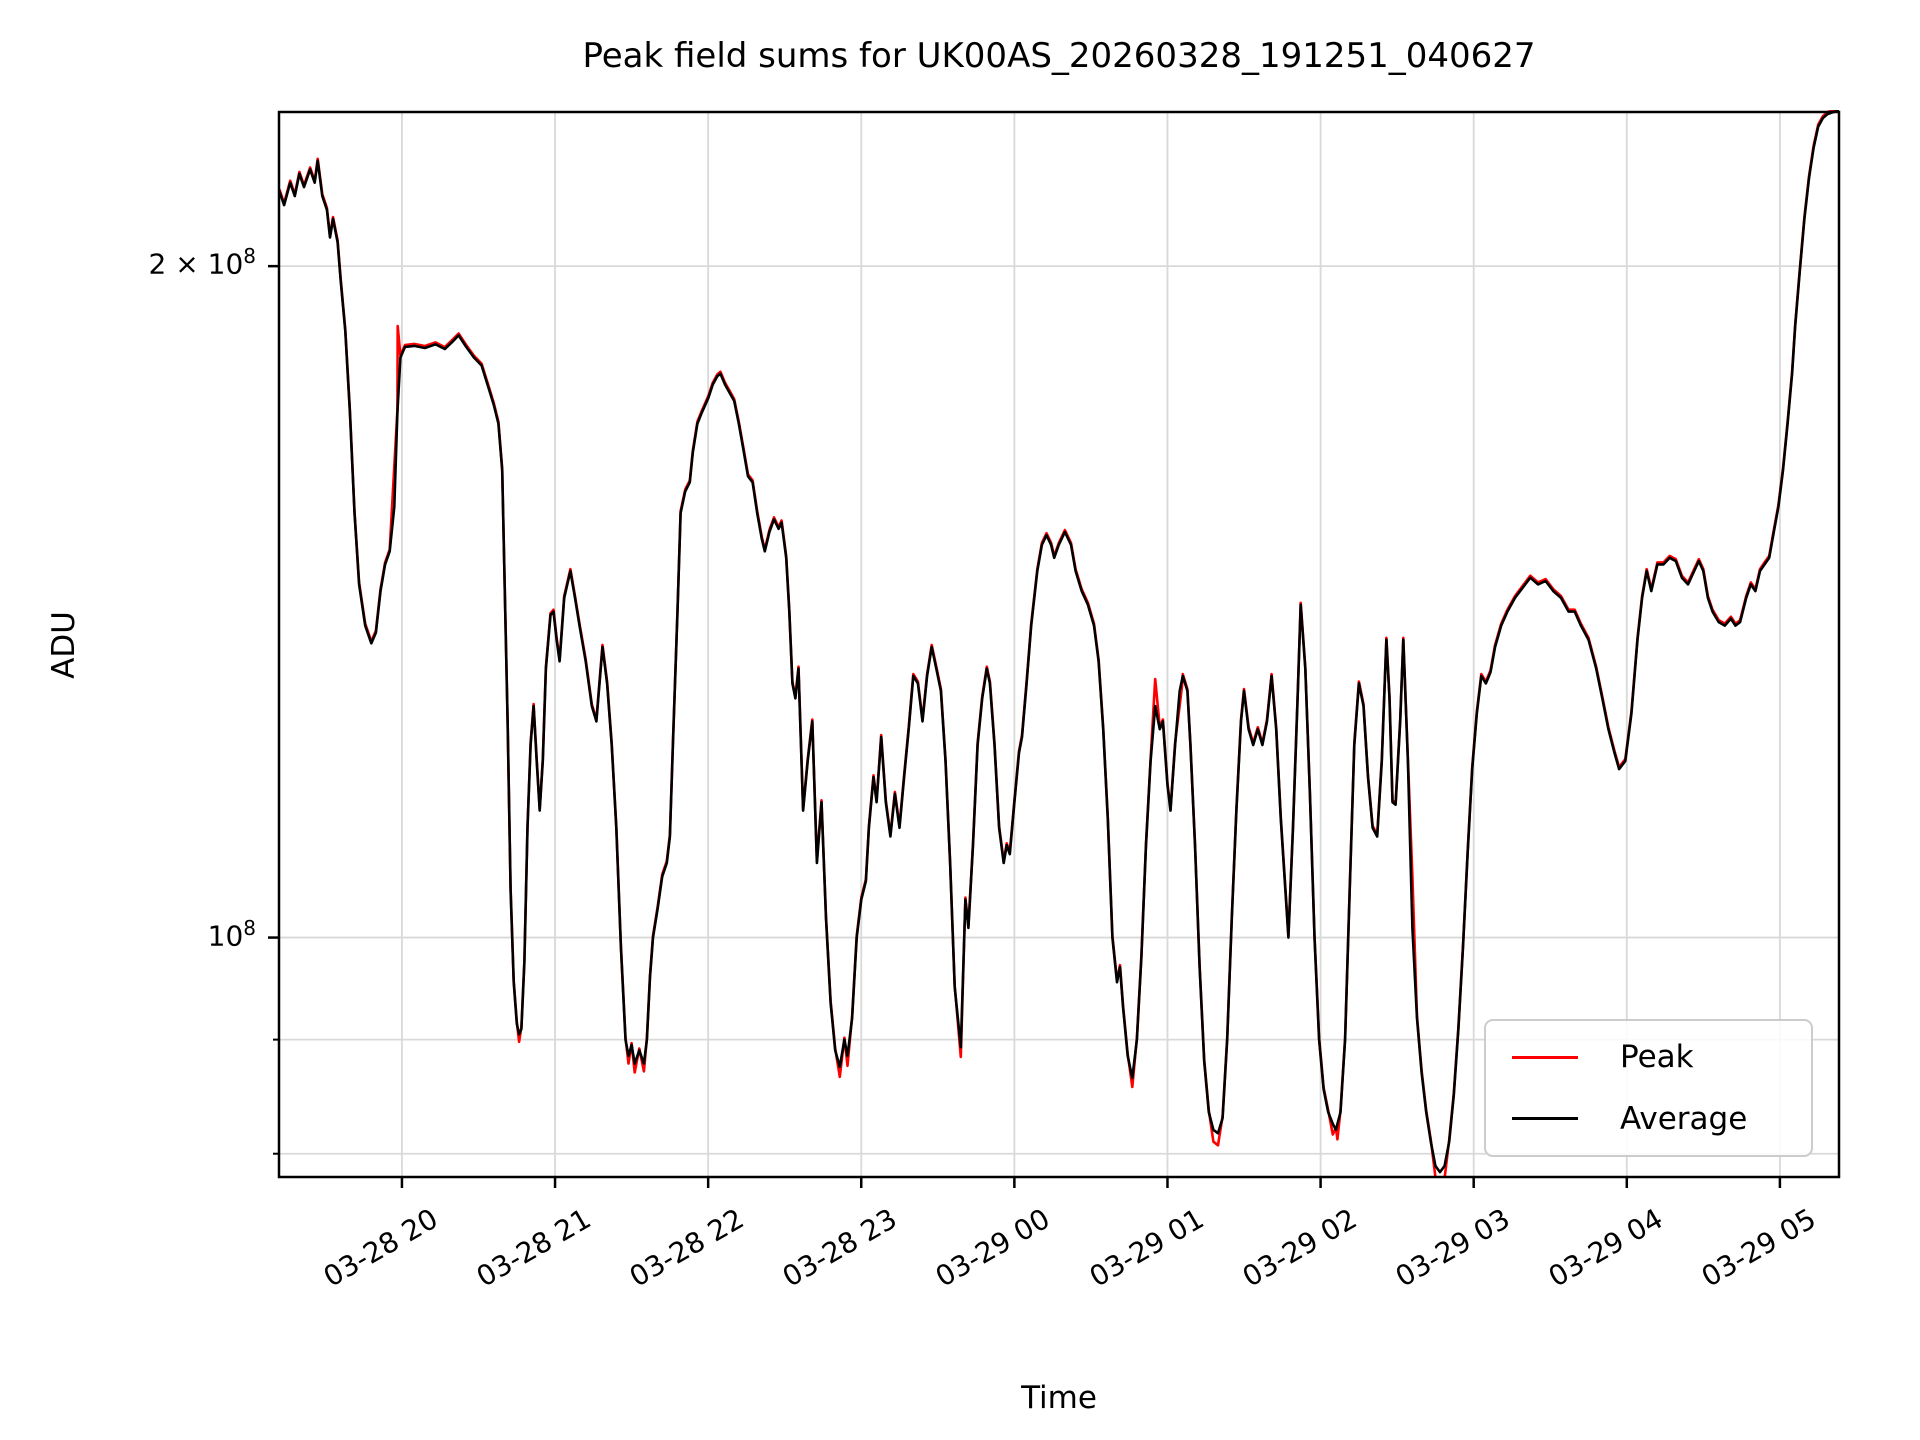 The image size is (1920, 1440). I want to click on legend-label-peak: Peak, so click(1657, 1057).